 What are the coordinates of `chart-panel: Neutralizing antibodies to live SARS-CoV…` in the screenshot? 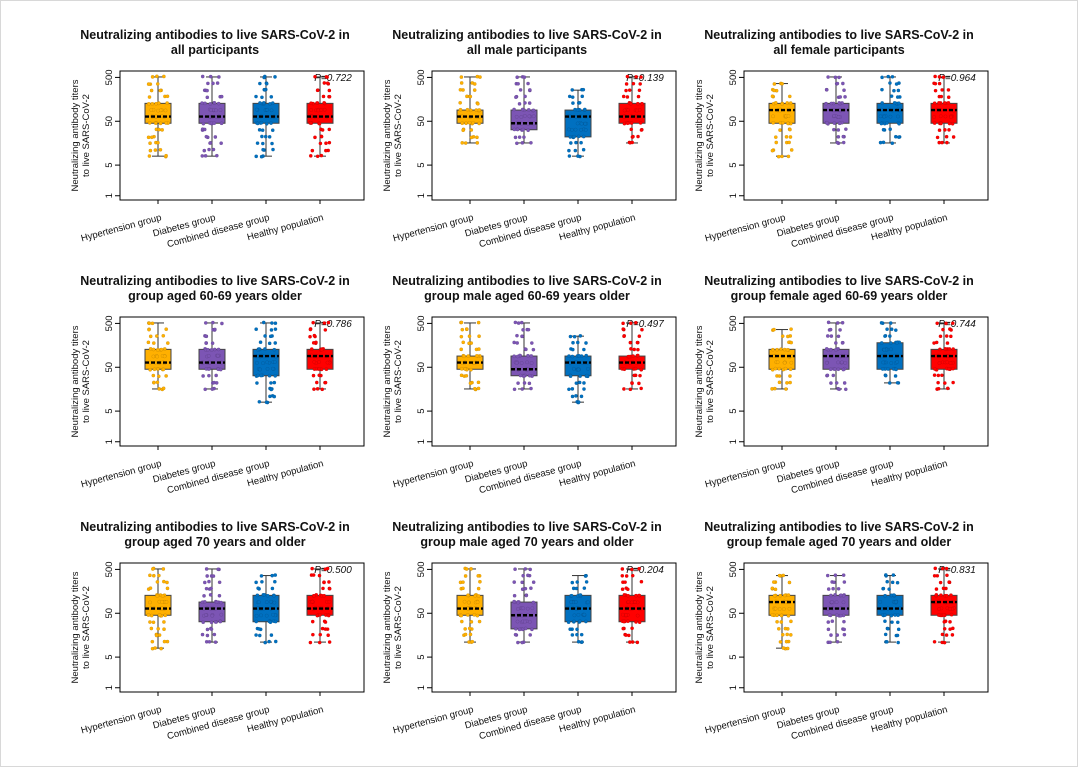 It's located at (215, 145).